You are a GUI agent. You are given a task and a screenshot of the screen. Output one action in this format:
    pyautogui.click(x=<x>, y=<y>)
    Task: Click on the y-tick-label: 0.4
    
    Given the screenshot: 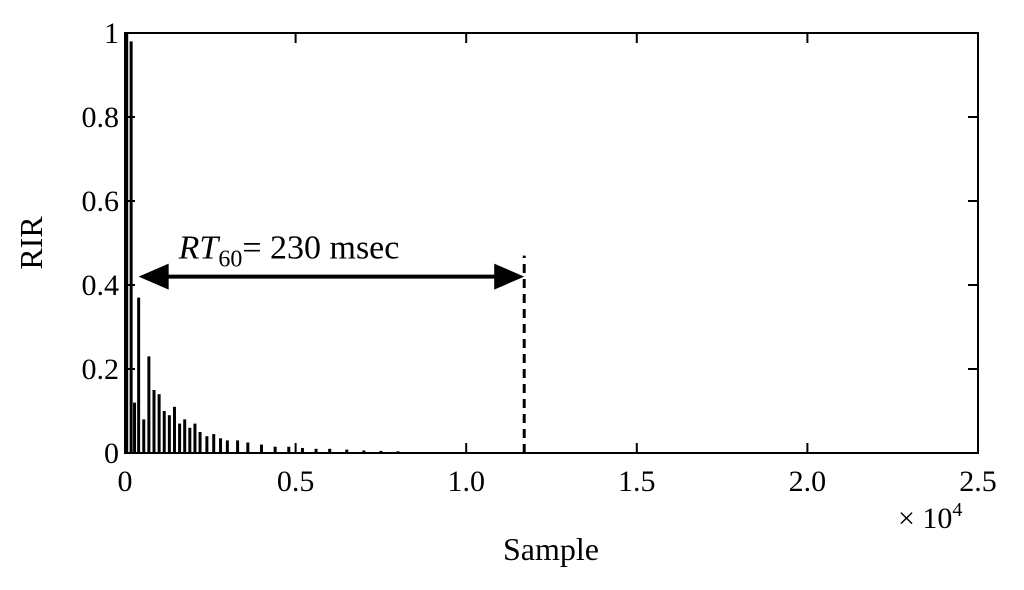 What is the action you would take?
    pyautogui.click(x=101, y=285)
    